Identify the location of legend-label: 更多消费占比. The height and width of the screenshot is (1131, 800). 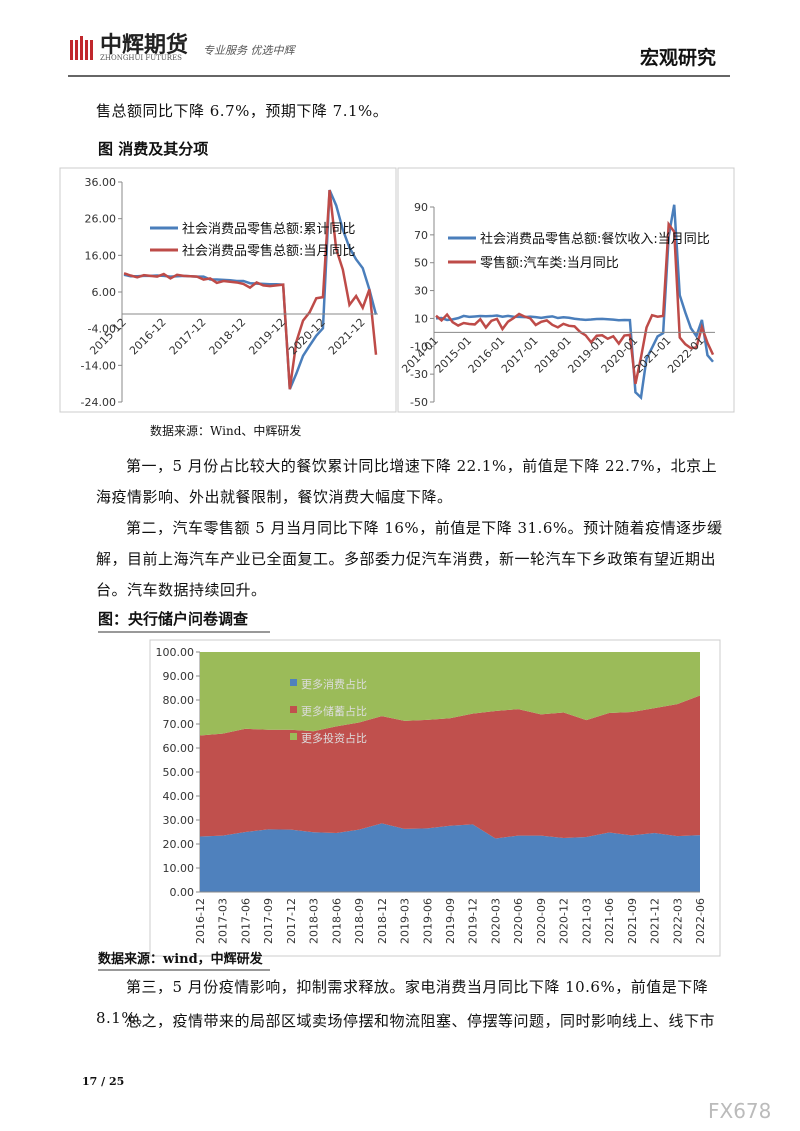
(334, 684).